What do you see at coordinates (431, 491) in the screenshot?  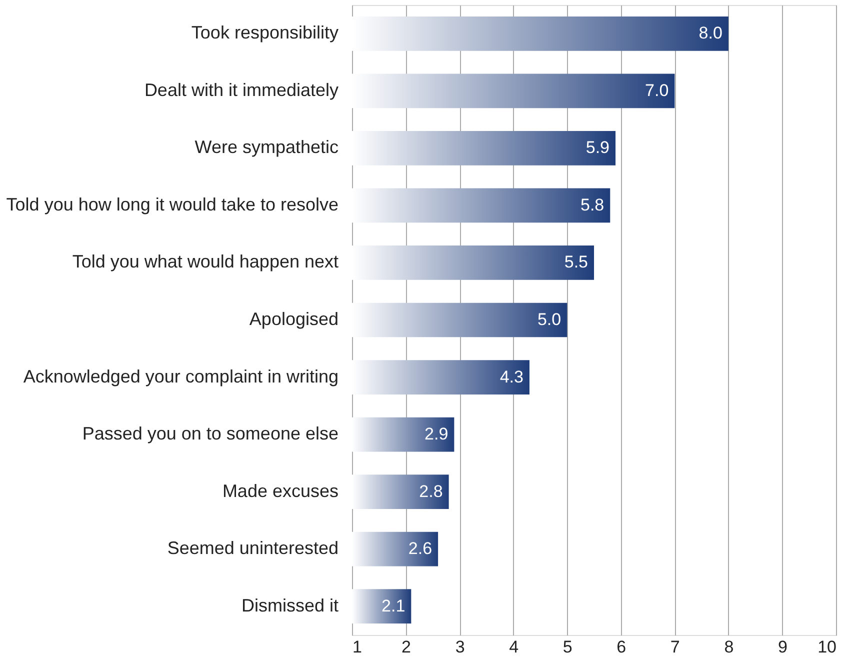 I see `data-label: 2.8` at bounding box center [431, 491].